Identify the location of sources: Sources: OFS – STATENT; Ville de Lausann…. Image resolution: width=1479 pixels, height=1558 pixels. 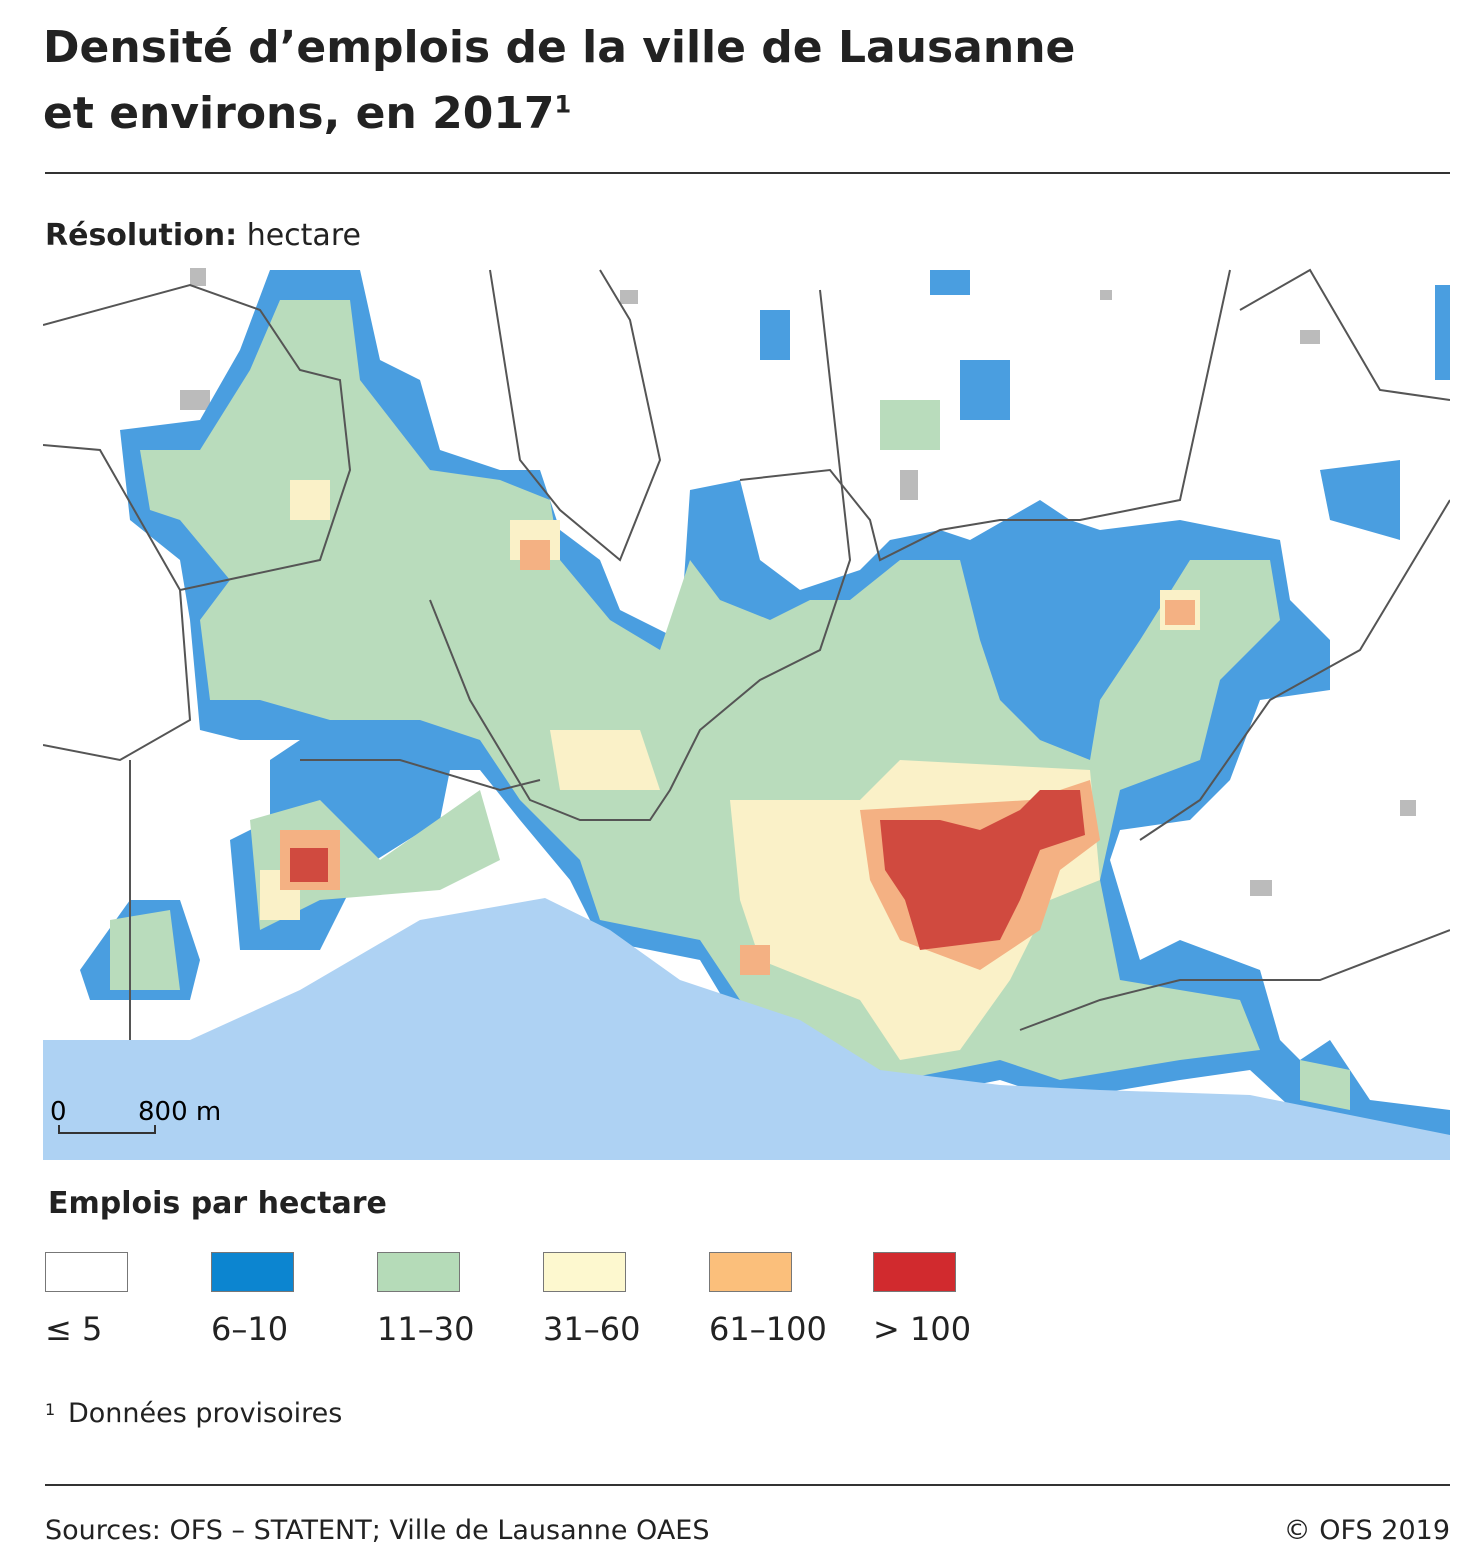
(377, 1530).